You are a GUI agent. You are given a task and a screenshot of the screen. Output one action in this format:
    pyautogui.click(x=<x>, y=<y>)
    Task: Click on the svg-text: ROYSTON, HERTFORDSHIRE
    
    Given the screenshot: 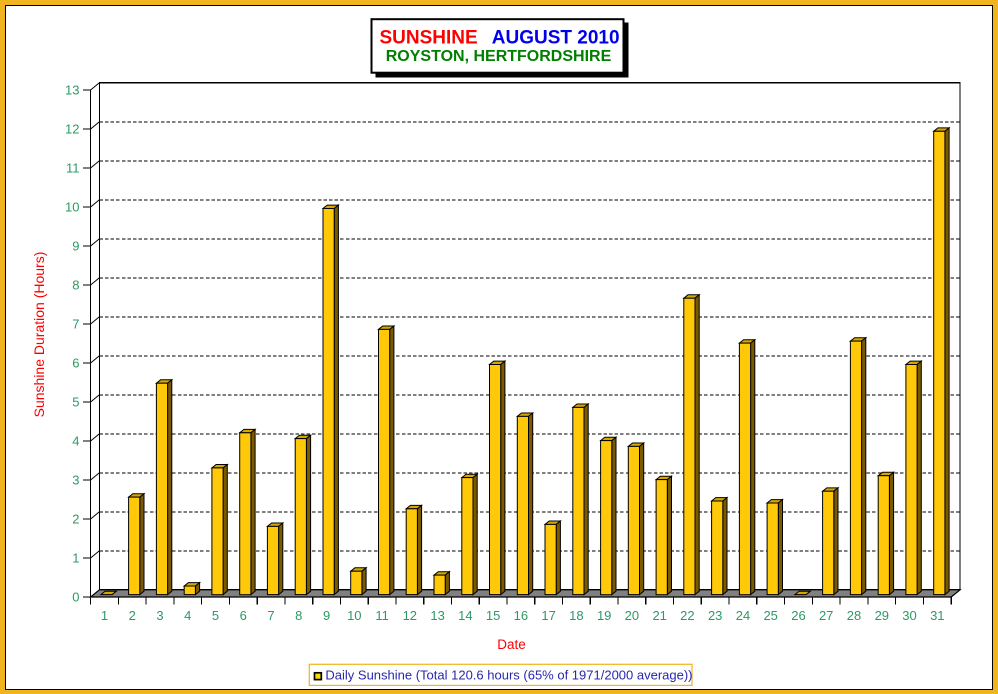 What is the action you would take?
    pyautogui.click(x=499, y=56)
    